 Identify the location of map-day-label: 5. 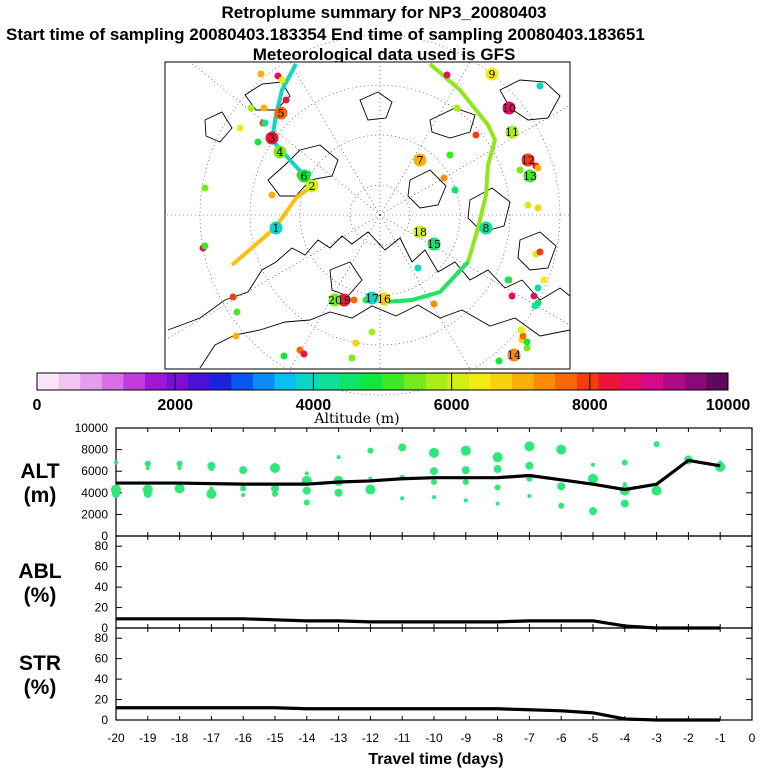
(281, 113).